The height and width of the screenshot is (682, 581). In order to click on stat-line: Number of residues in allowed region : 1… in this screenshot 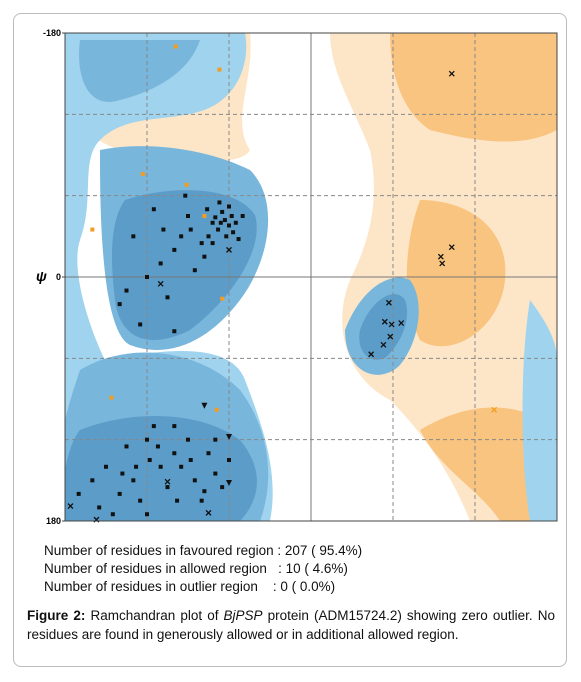, I will do `click(196, 568)`.